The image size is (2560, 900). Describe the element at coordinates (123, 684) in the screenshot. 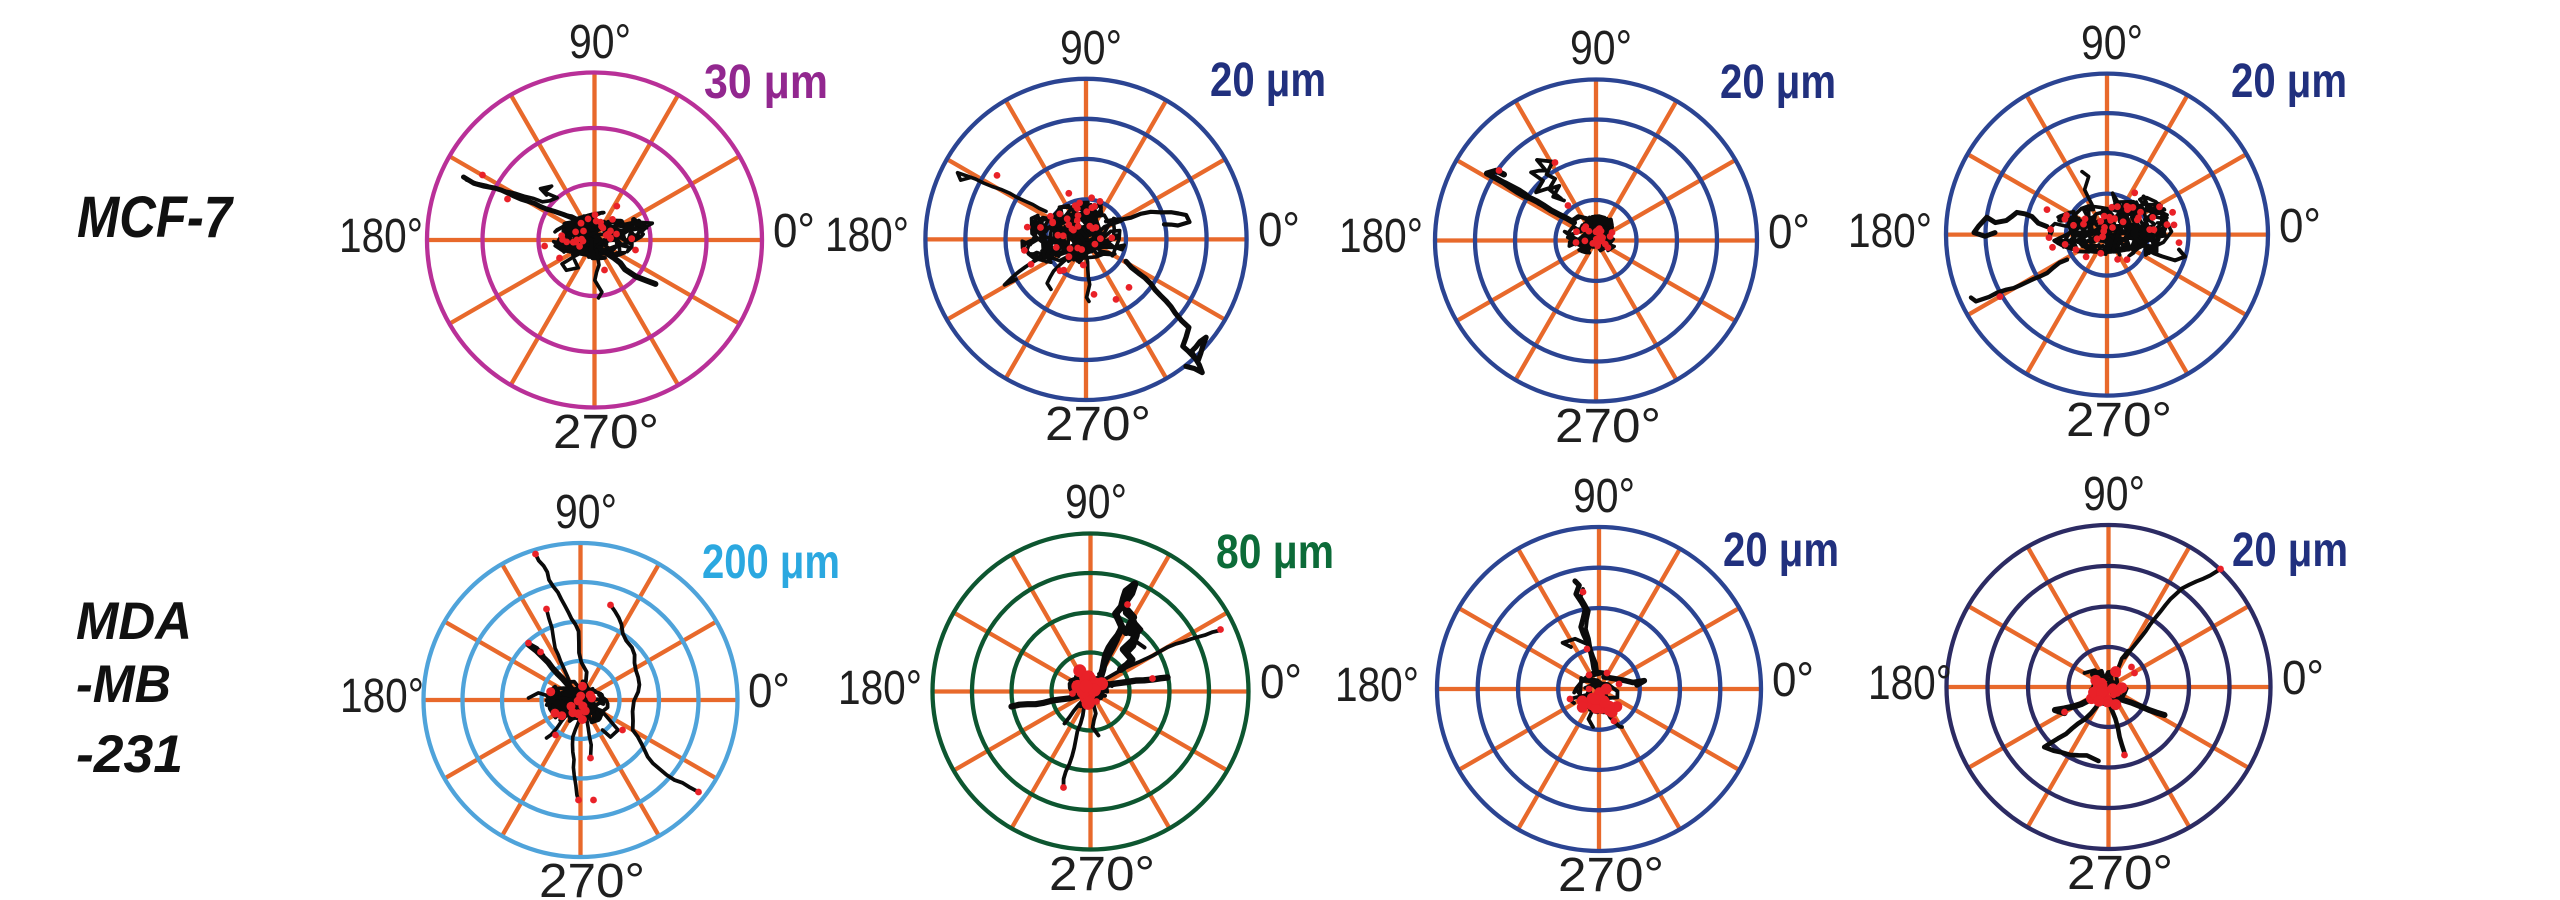

I see `svg-text: -MB` at that location.